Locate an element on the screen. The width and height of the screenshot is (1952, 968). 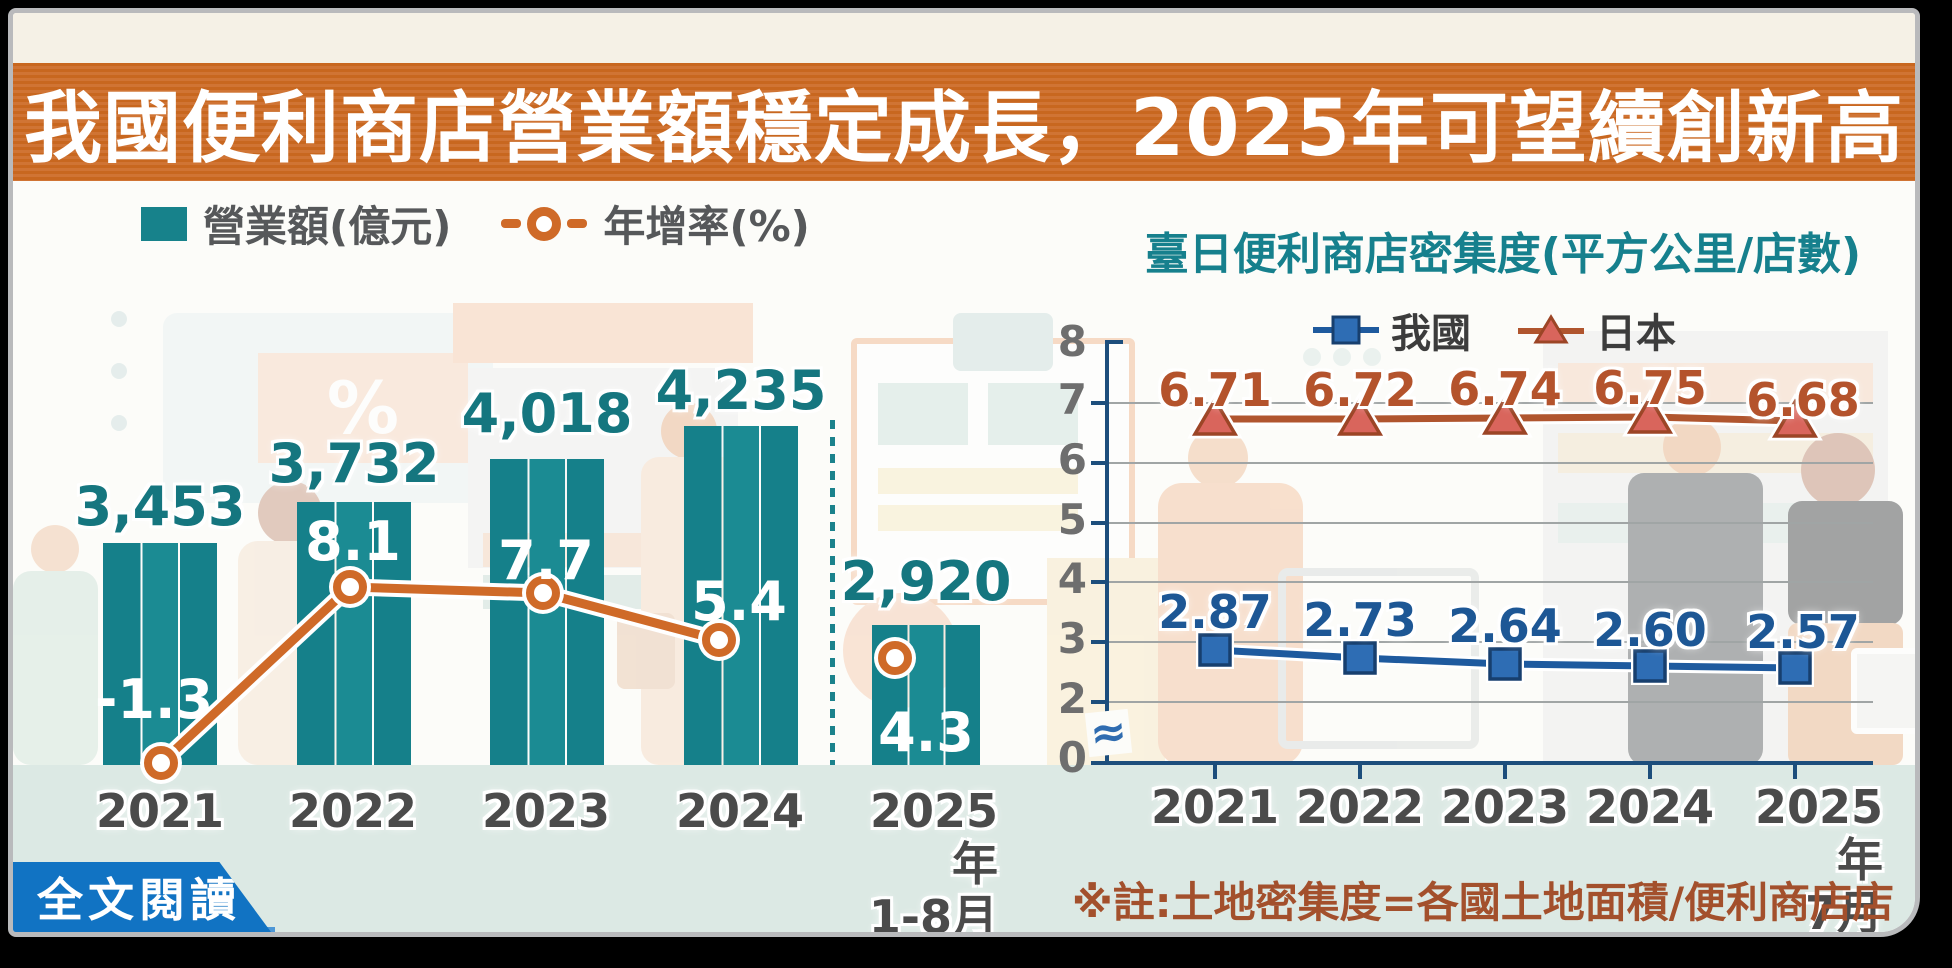
japan-legend-item: 日本 is located at coordinates (1597, 330).